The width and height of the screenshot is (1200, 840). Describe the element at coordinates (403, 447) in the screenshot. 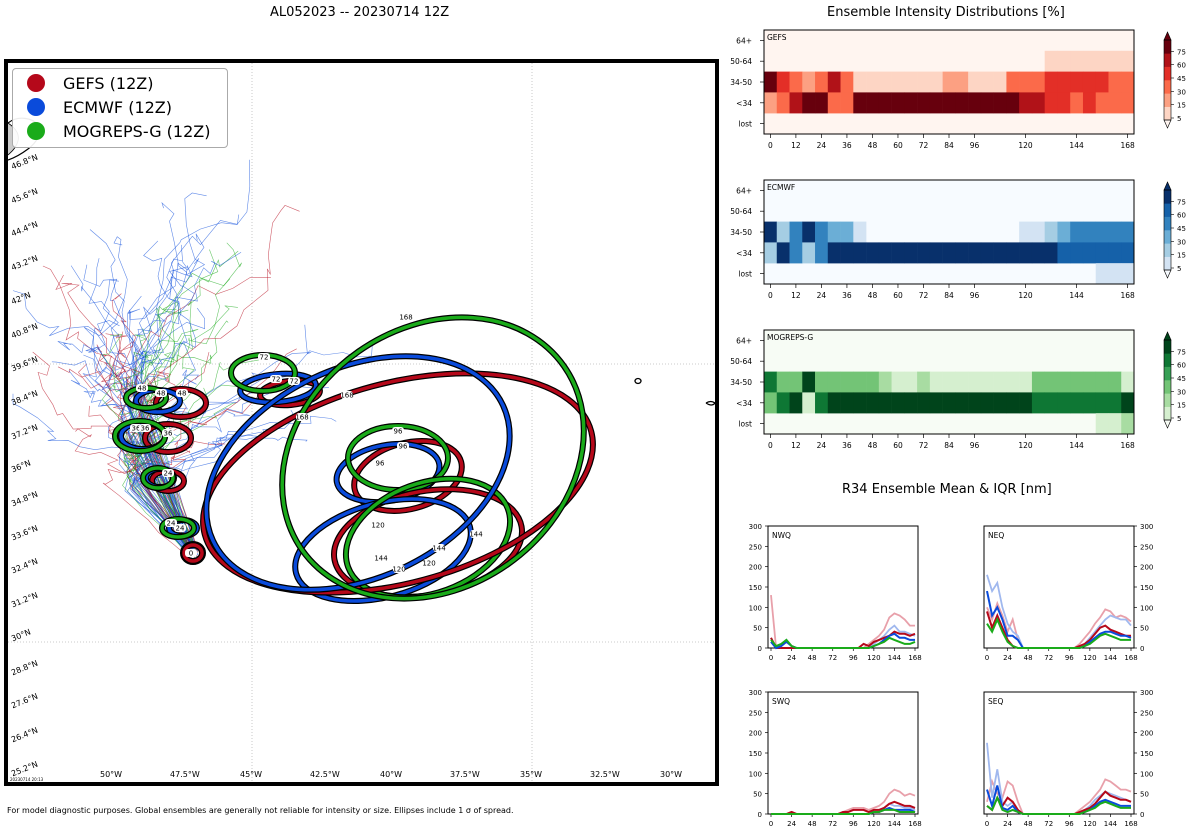

I see `ellipse-tau-label: 96` at that location.